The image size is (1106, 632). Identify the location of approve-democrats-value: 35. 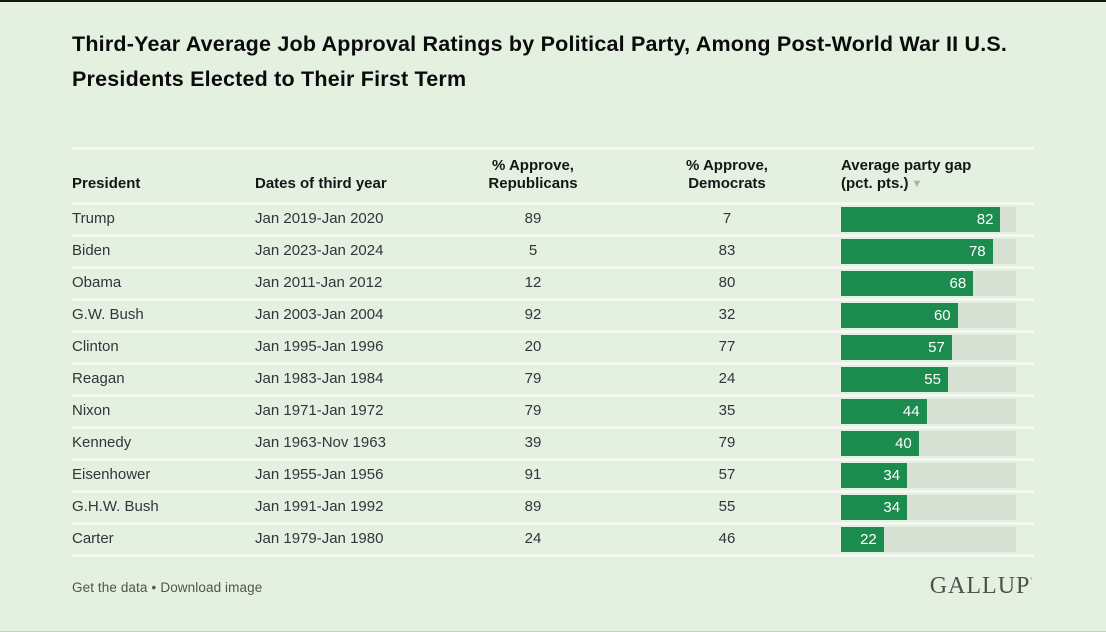
(727, 410).